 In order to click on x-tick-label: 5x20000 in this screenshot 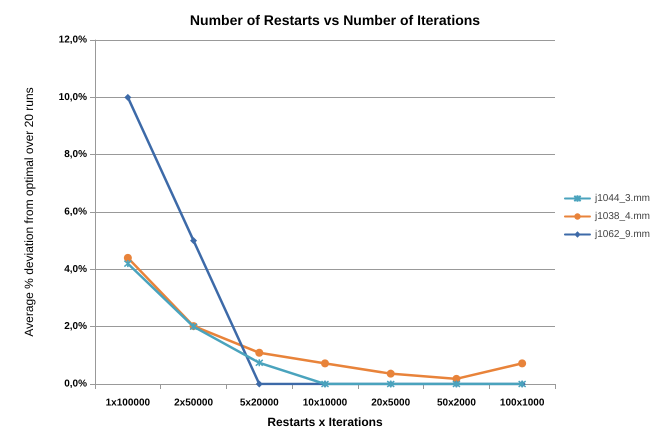, I will do `click(260, 403)`.